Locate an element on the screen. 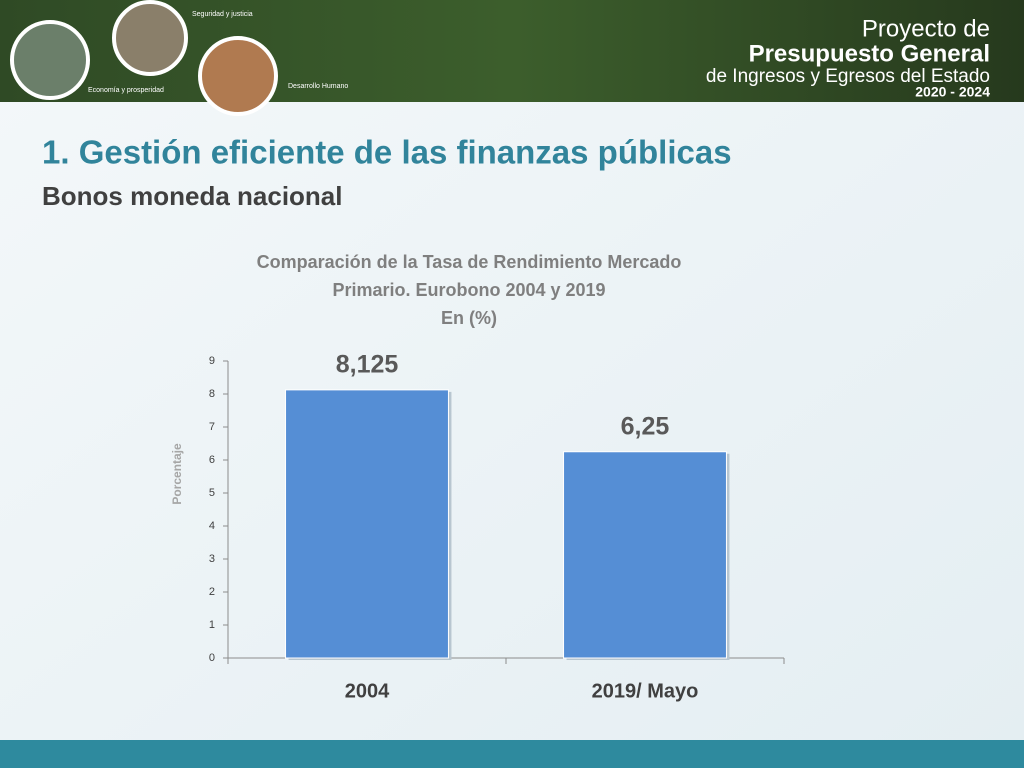 This screenshot has height=773, width=1024. y-tick-label: 6 is located at coordinates (212, 460).